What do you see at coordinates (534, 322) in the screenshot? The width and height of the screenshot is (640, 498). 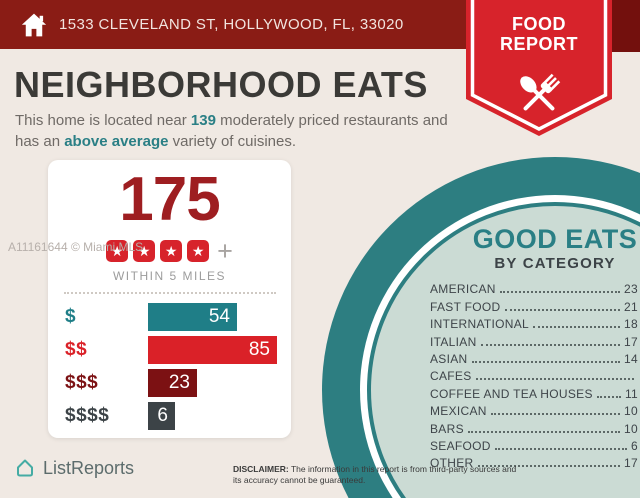 I see `category-row: INTERNATIONAL 18` at bounding box center [534, 322].